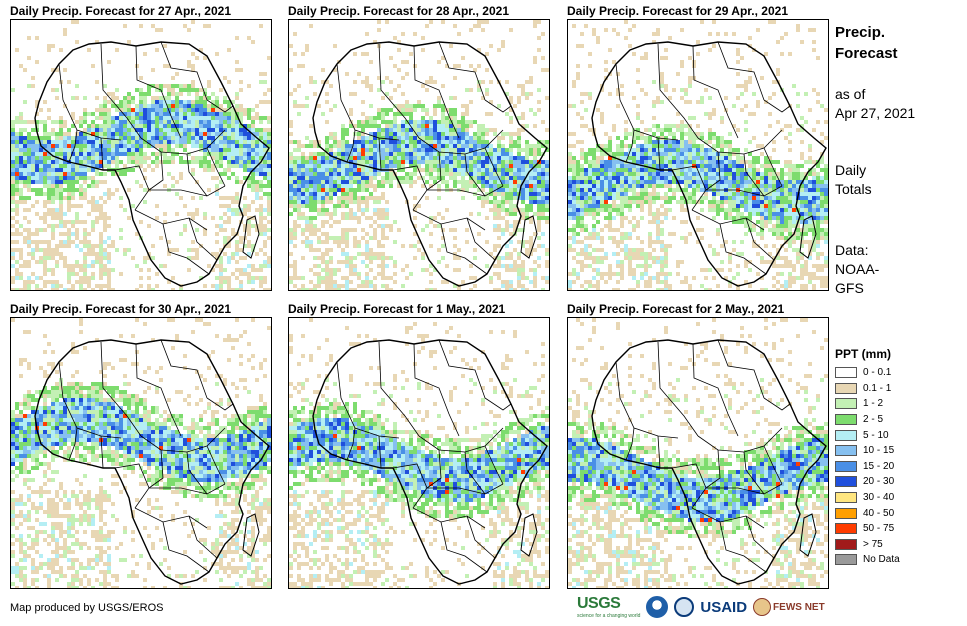 The height and width of the screenshot is (626, 967). Describe the element at coordinates (879, 498) in the screenshot. I see `legend-label: 30 - 40` at that location.